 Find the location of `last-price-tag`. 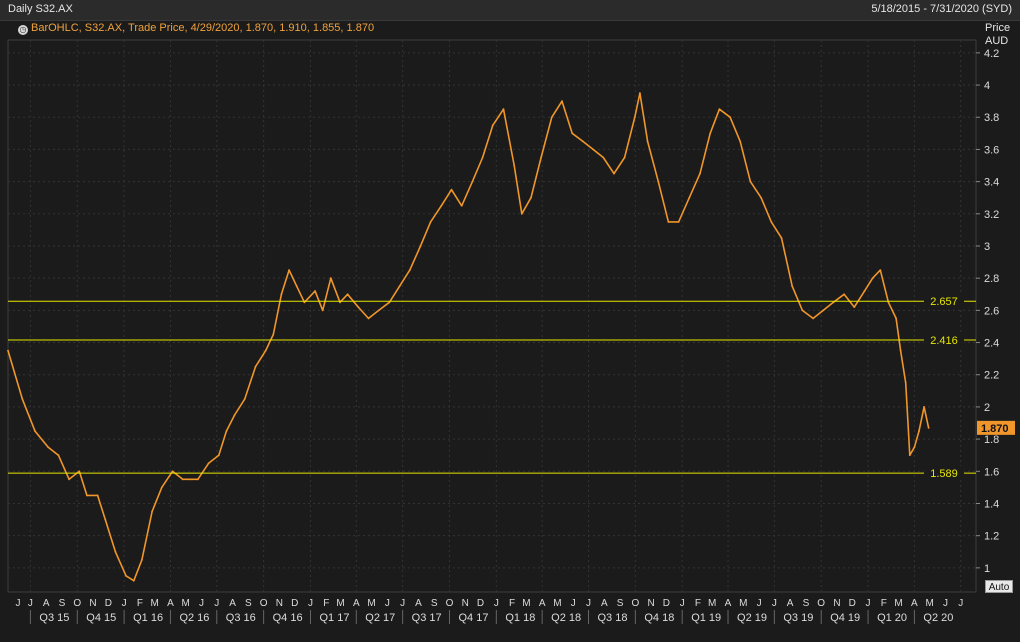

last-price-tag is located at coordinates (996, 427).